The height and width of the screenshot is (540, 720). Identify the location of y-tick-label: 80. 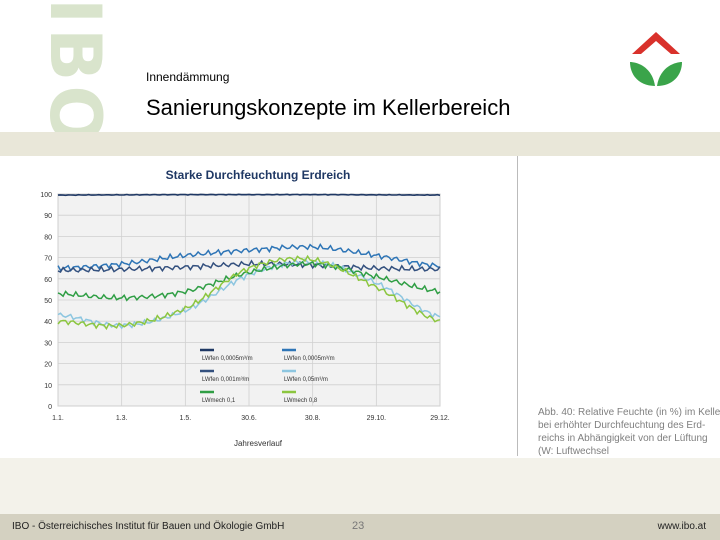
(48, 237).